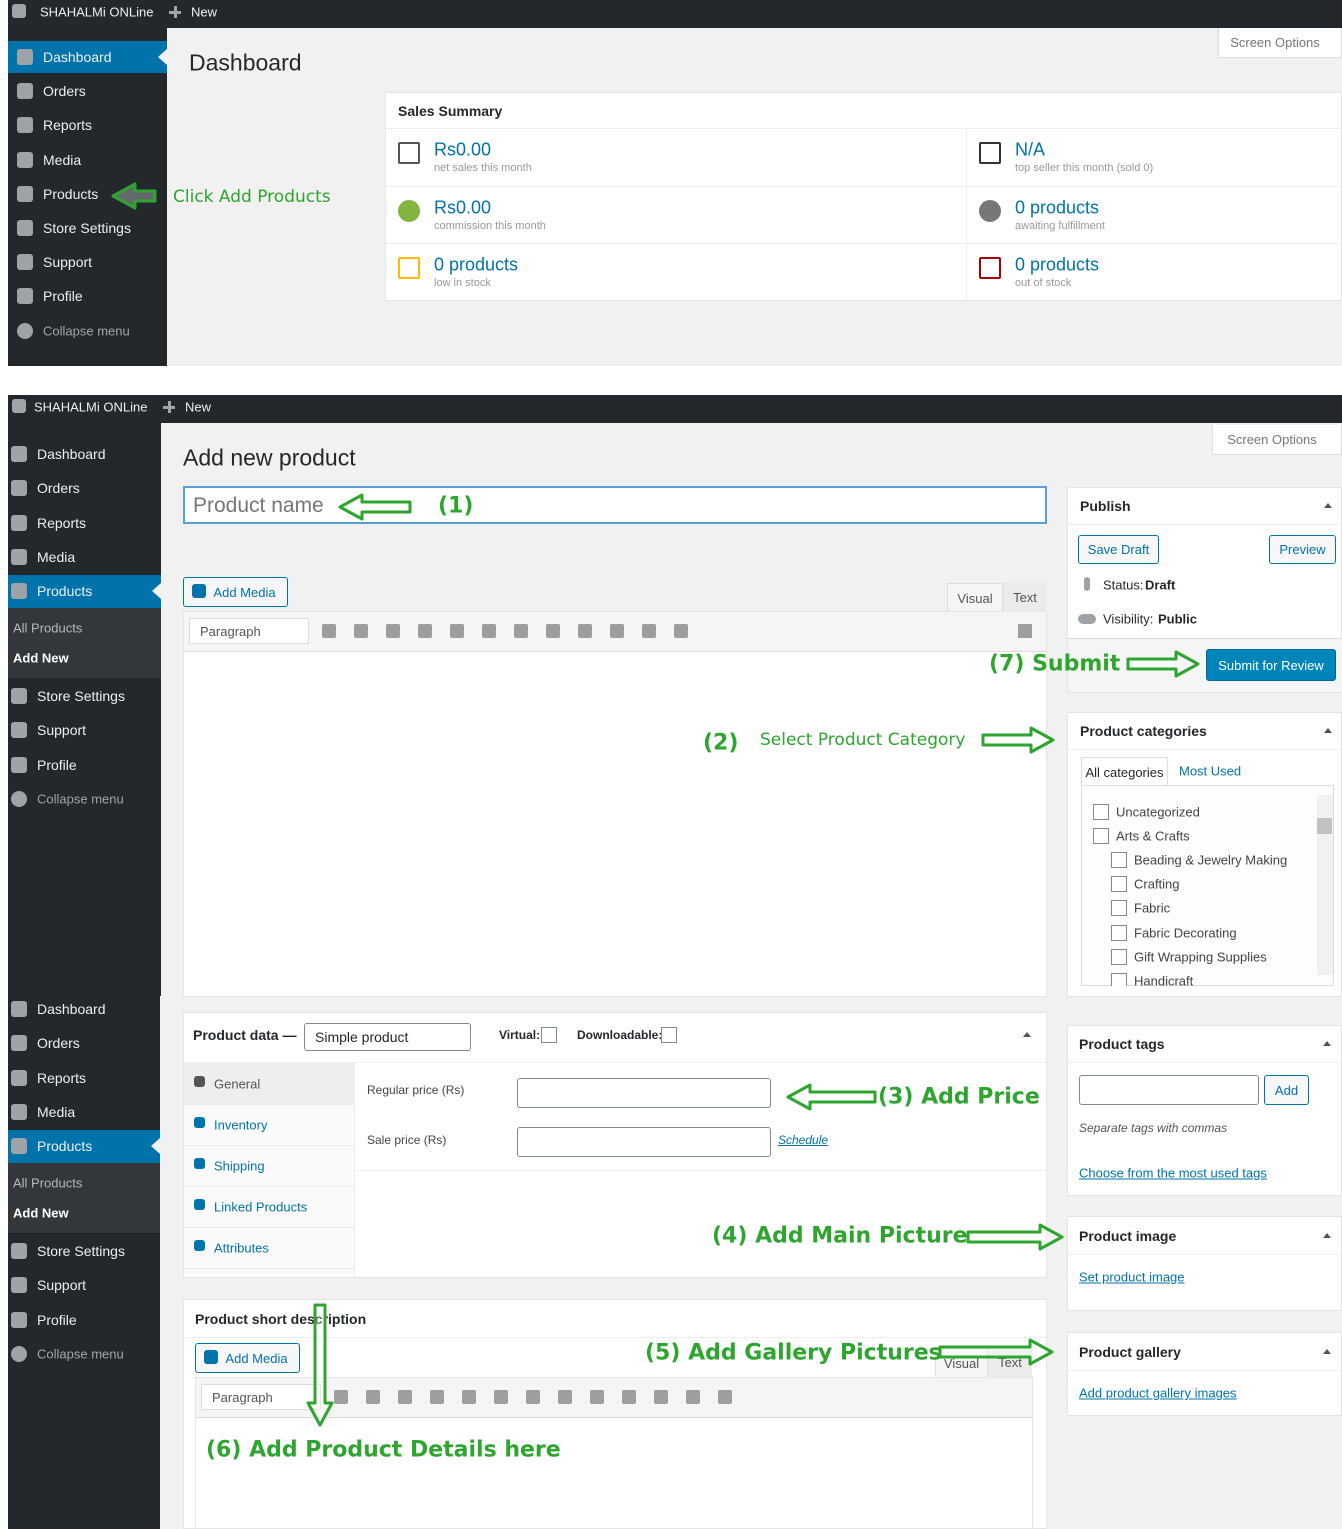 The image size is (1342, 1529). Describe the element at coordinates (241, 1248) in the screenshot. I see `product-data-tab: Attributes` at that location.